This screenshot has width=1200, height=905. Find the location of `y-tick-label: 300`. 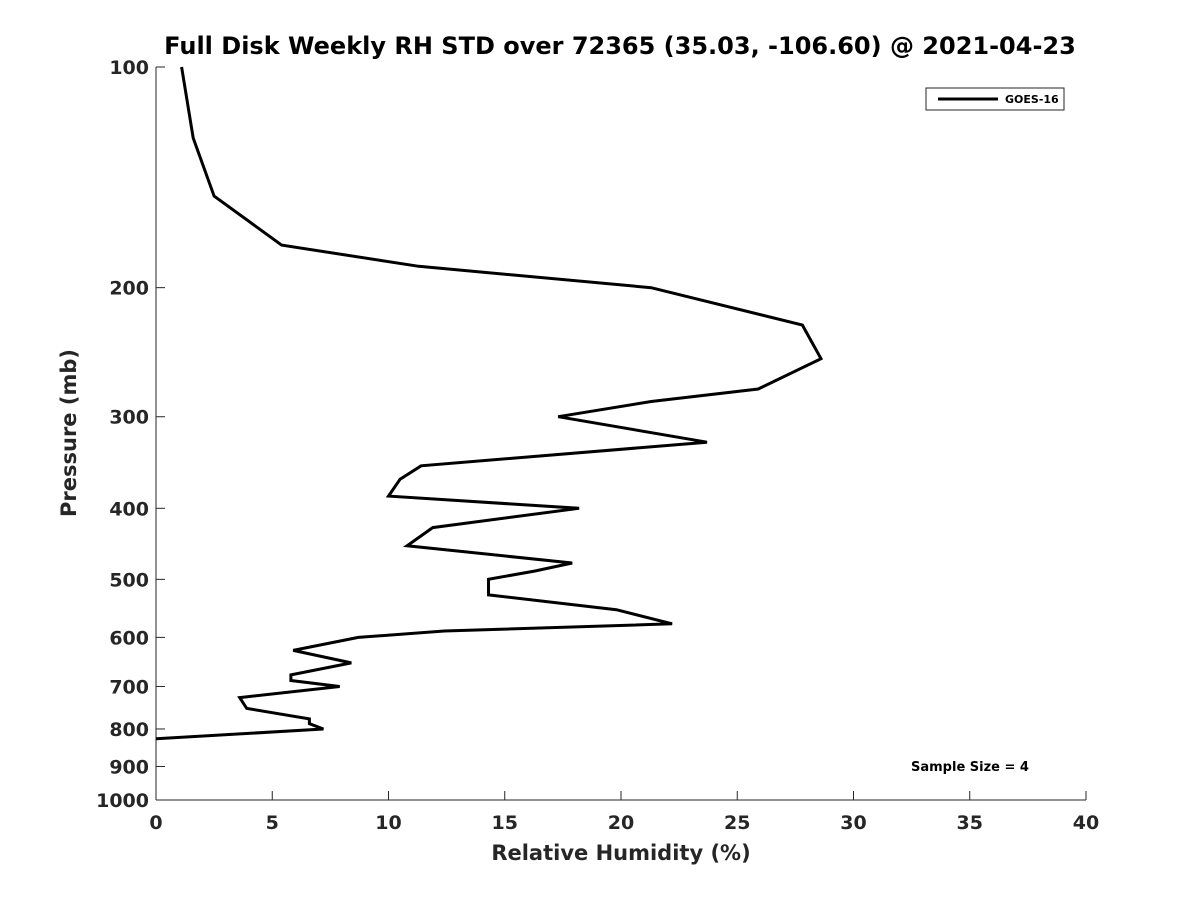

y-tick-label: 300 is located at coordinates (129, 418).